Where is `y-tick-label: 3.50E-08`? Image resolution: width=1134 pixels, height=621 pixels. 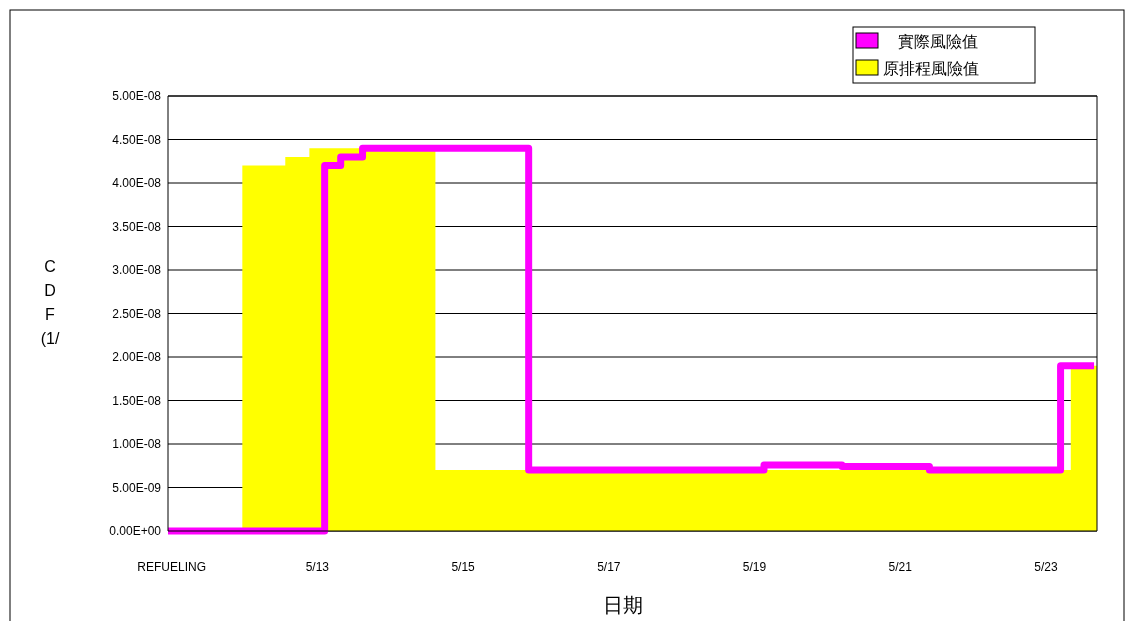 y-tick-label: 3.50E-08 is located at coordinates (137, 226).